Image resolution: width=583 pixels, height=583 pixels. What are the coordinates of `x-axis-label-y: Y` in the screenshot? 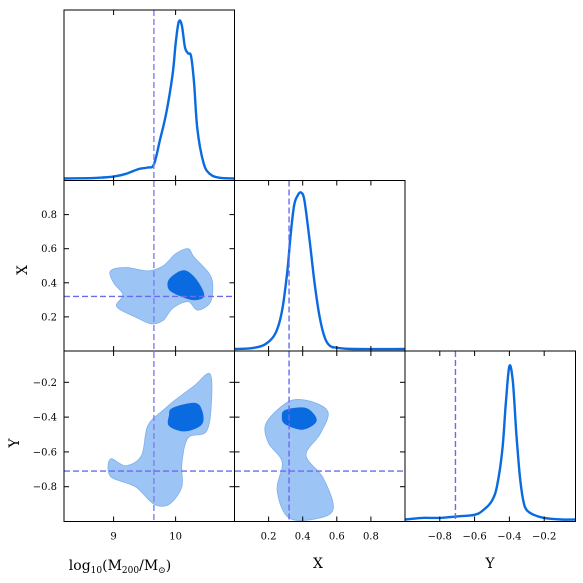 It's located at (489, 564).